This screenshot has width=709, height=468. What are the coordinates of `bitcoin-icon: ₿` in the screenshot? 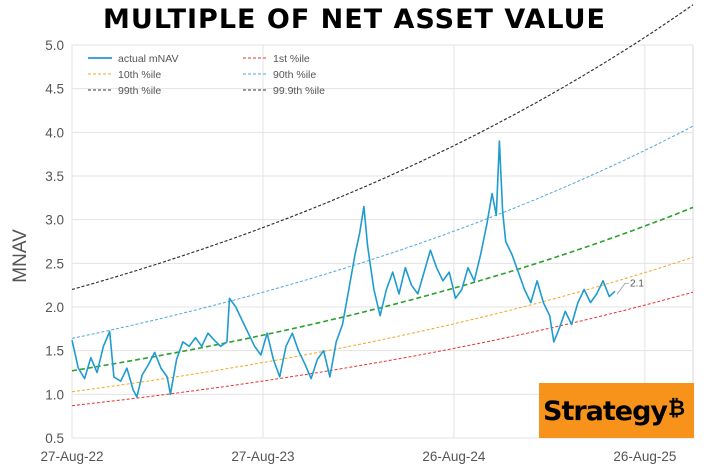 It's located at (676, 408).